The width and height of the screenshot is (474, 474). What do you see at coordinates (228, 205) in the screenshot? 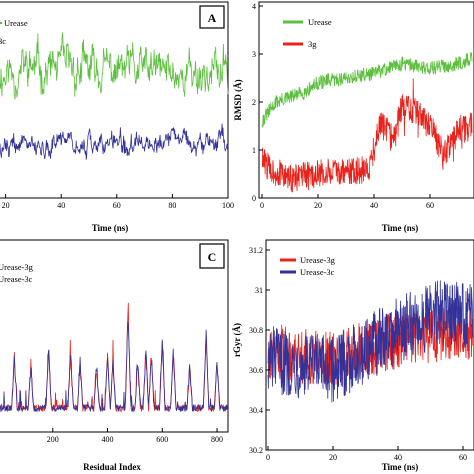
I see `panel-a-xtick-label: 100` at bounding box center [228, 205].